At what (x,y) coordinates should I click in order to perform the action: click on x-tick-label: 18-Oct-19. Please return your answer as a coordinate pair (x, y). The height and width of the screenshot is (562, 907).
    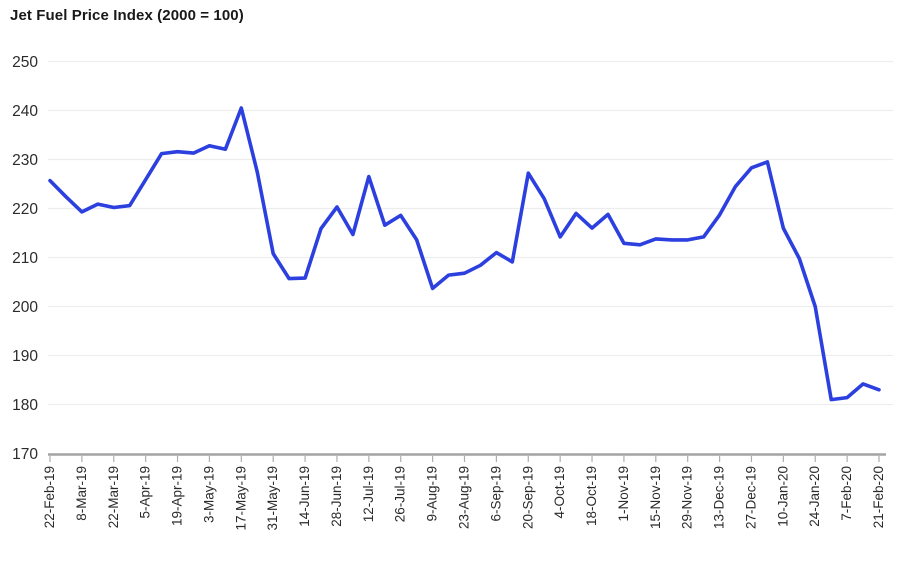
    Looking at the image, I should click on (591, 496).